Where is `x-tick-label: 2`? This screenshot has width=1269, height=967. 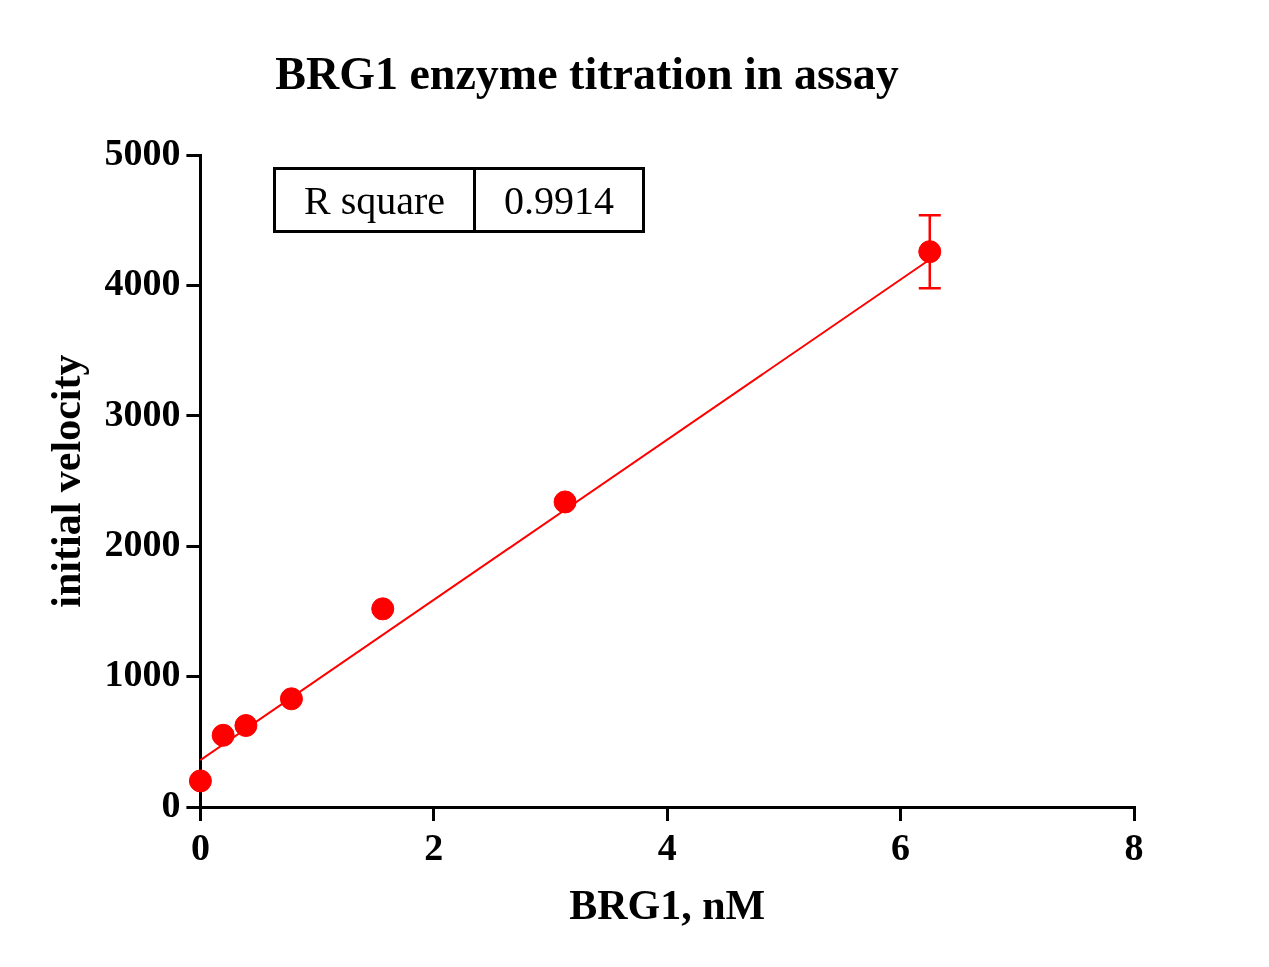
x-tick-label: 2 is located at coordinates (434, 846).